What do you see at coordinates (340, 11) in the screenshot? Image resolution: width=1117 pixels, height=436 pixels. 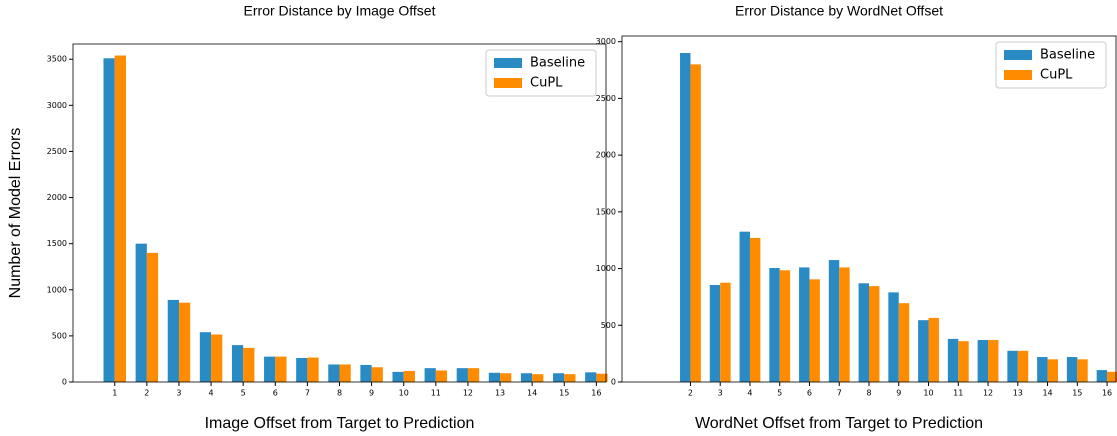 I see `chart-title: Error Distance by Image Offset` at bounding box center [340, 11].